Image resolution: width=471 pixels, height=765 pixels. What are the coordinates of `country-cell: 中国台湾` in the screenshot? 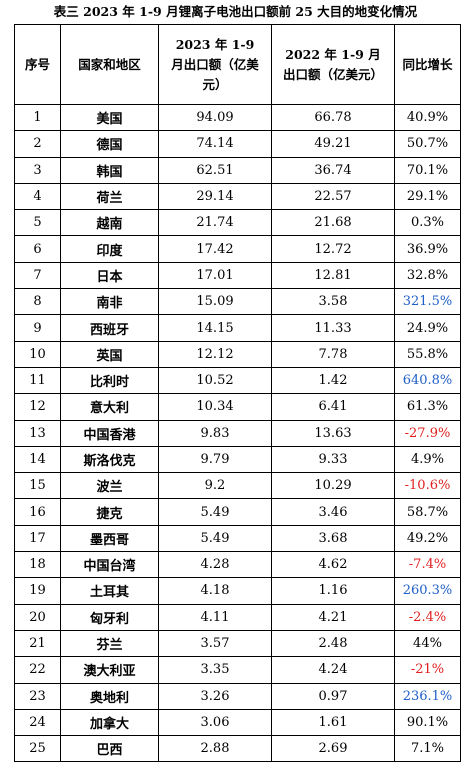 It's located at (109, 565).